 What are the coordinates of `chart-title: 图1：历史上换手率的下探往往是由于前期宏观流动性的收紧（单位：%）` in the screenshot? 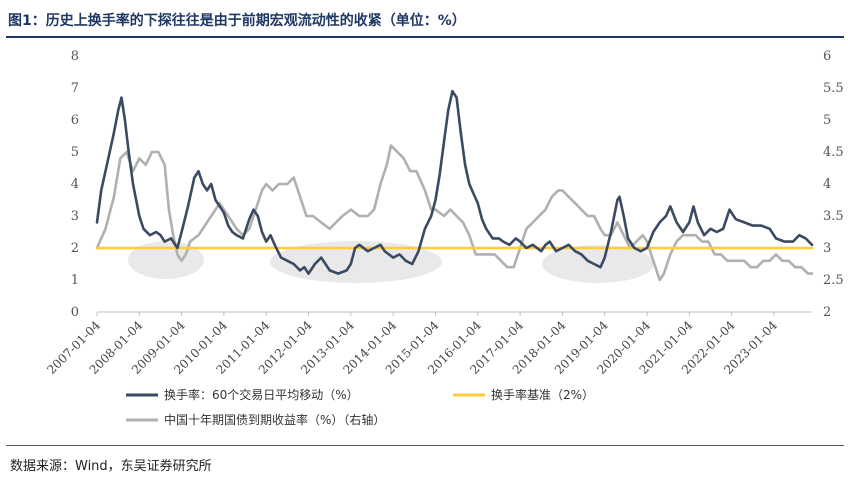 It's located at (237, 21).